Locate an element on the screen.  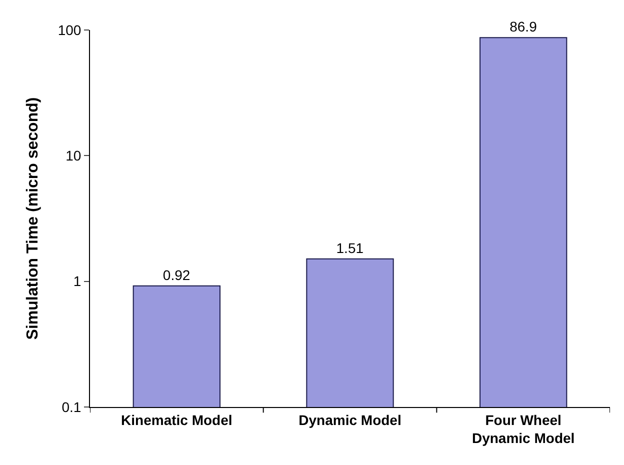
data-label: 86.9 is located at coordinates (524, 26).